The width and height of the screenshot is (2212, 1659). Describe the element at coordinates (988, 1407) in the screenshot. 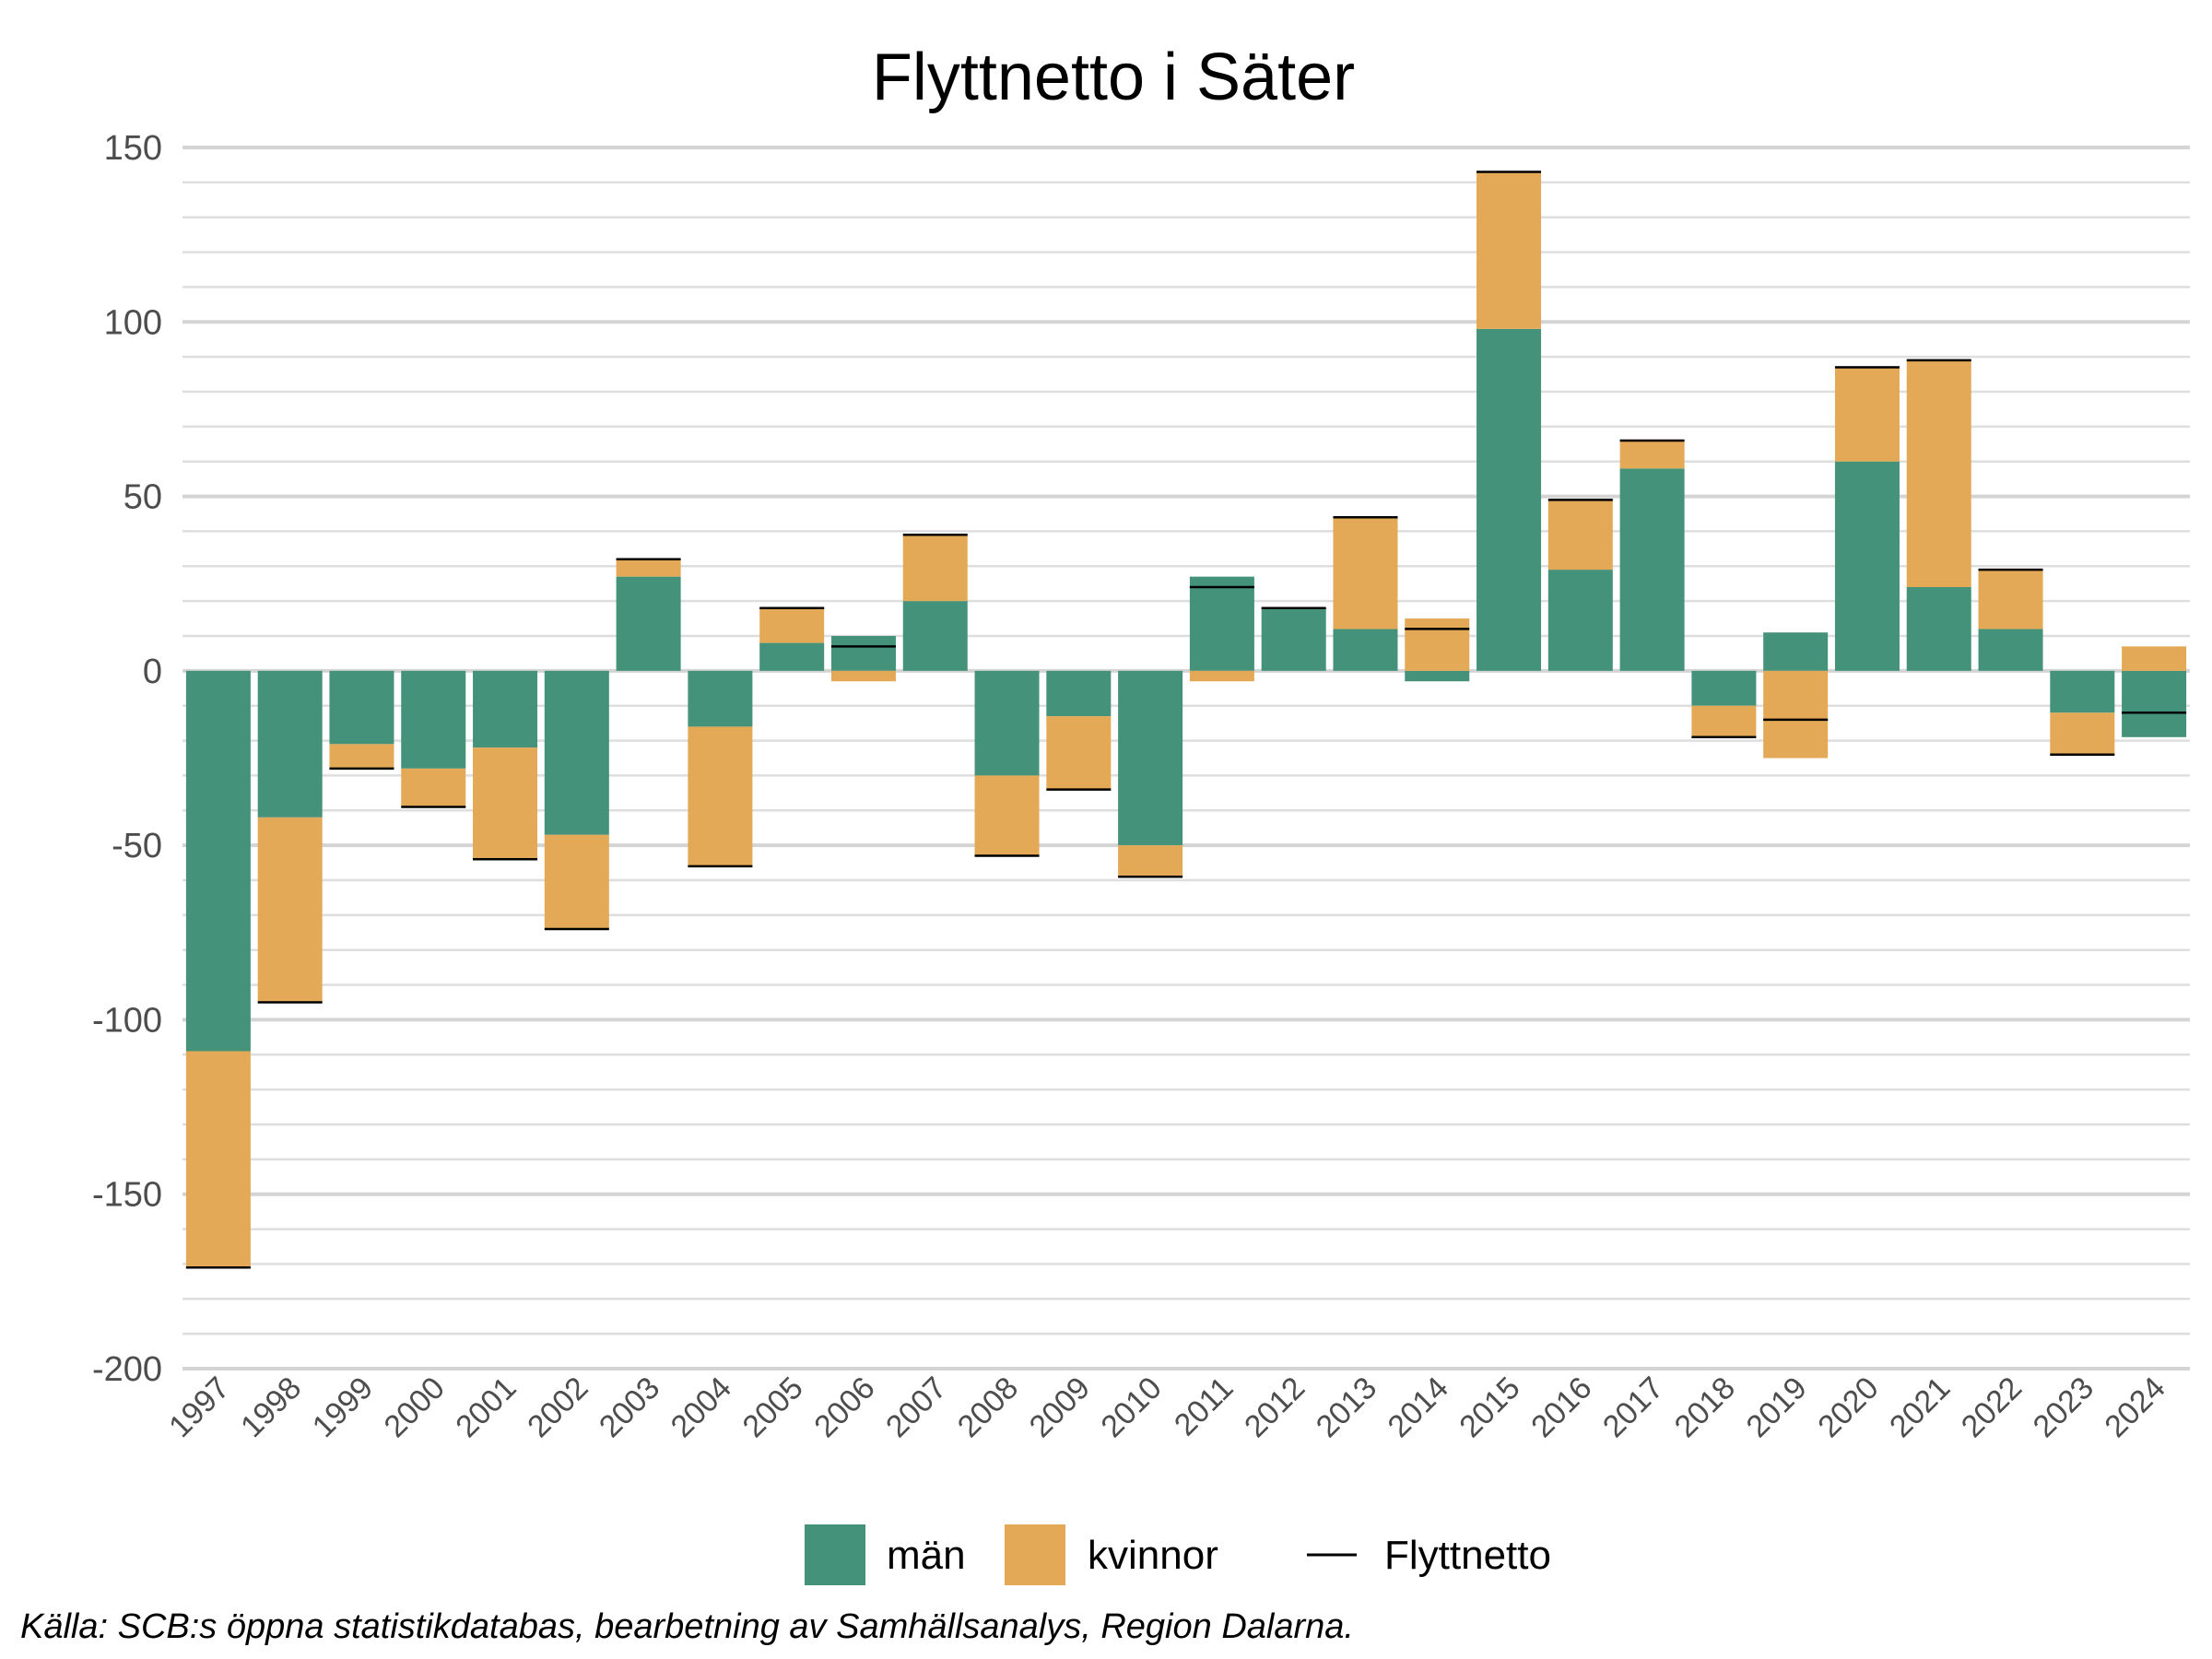

I see `x-tick-label: 2008` at that location.